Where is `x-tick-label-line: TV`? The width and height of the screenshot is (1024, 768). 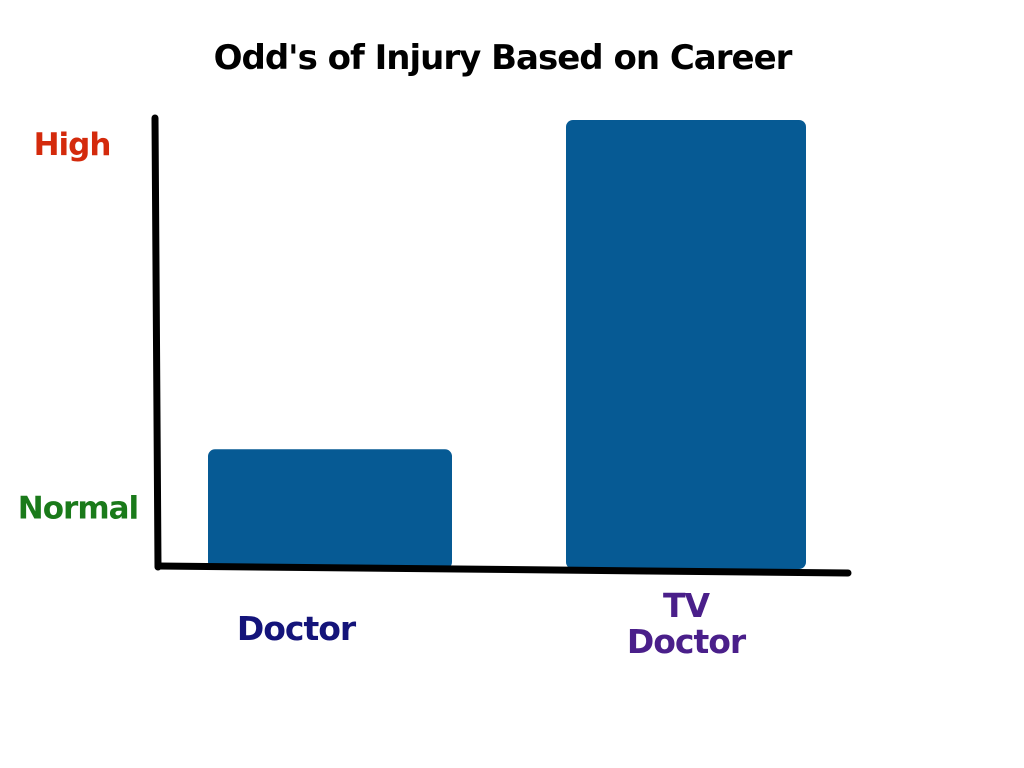
x-tick-label-line: TV is located at coordinates (687, 605).